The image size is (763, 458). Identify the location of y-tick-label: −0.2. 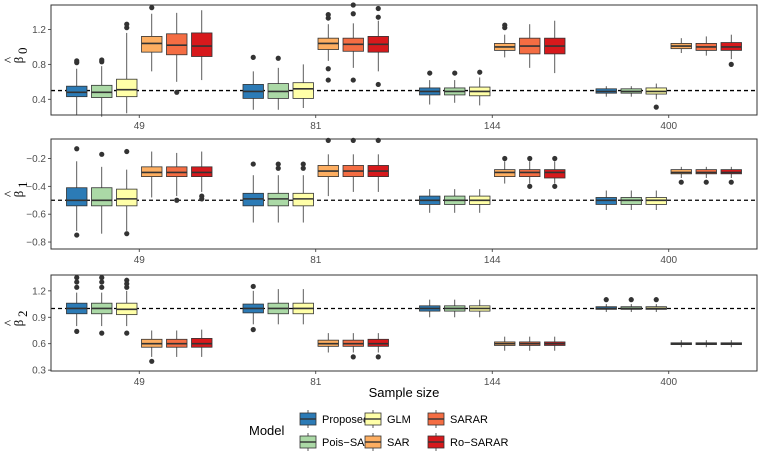
(36, 159).